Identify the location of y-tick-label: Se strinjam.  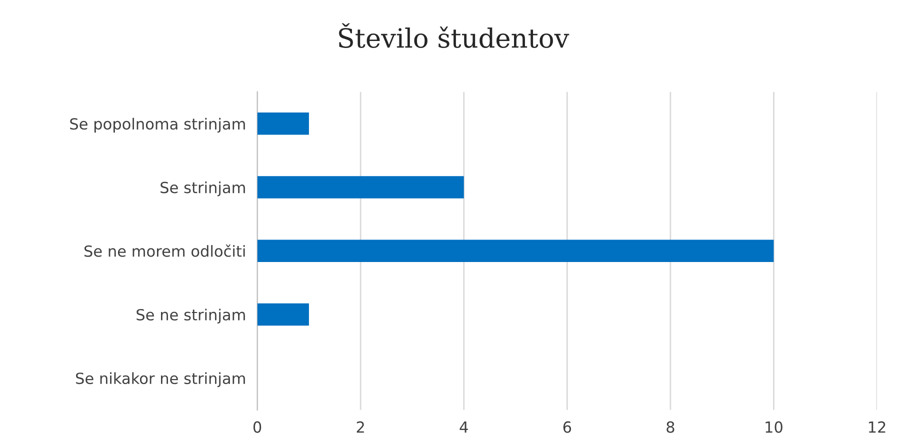
(202, 188).